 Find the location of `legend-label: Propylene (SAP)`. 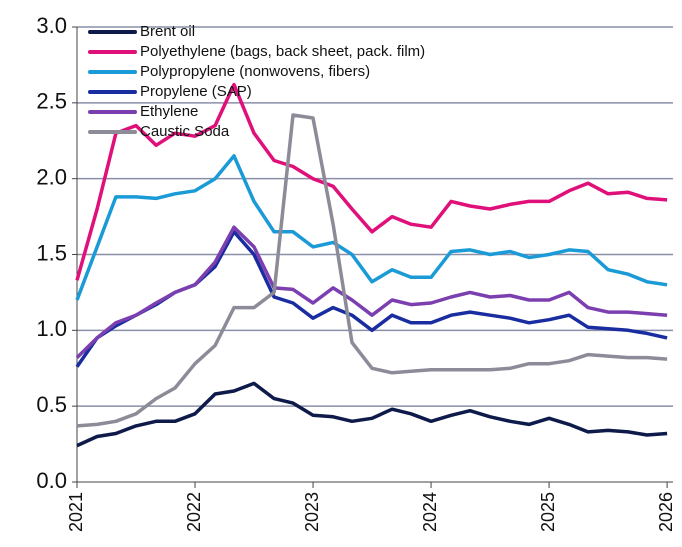

legend-label: Propylene (SAP) is located at coordinates (196, 91).